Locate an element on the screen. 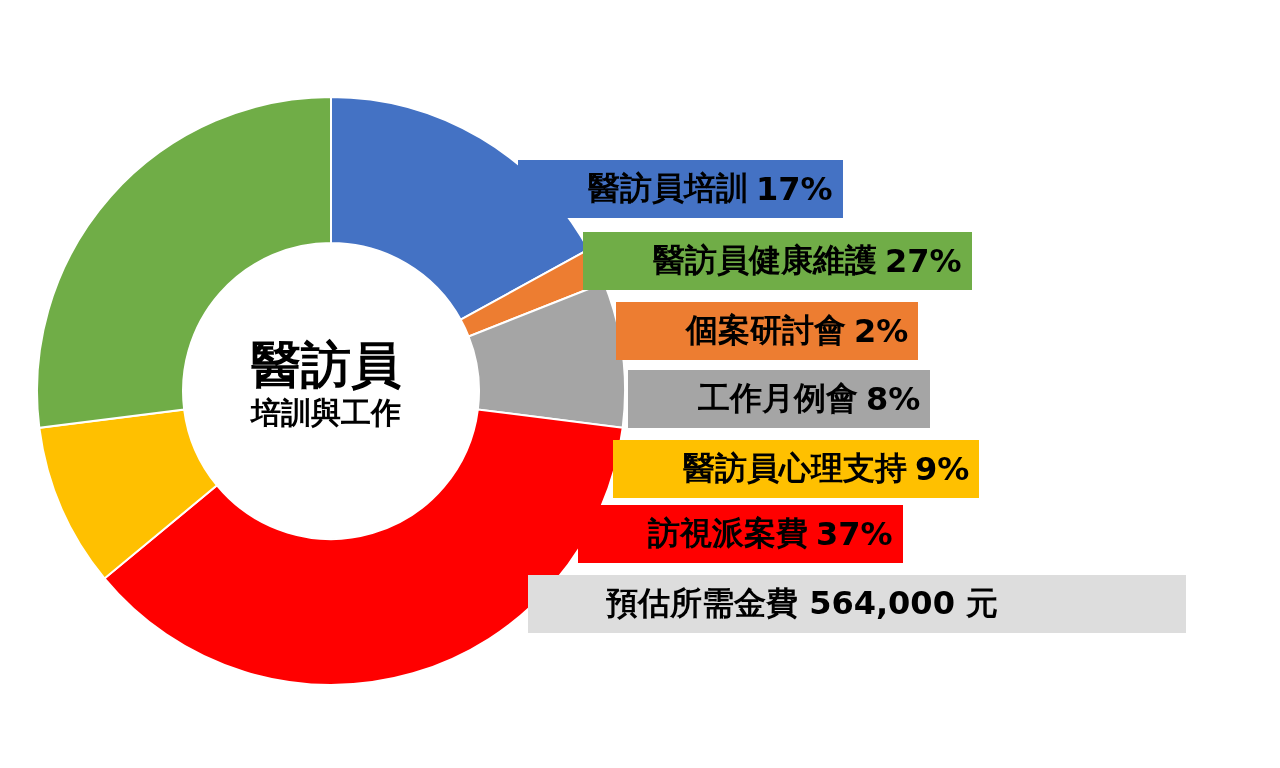 This screenshot has width=1280, height=768. legend-label: 工作月例會 is located at coordinates (778, 398).